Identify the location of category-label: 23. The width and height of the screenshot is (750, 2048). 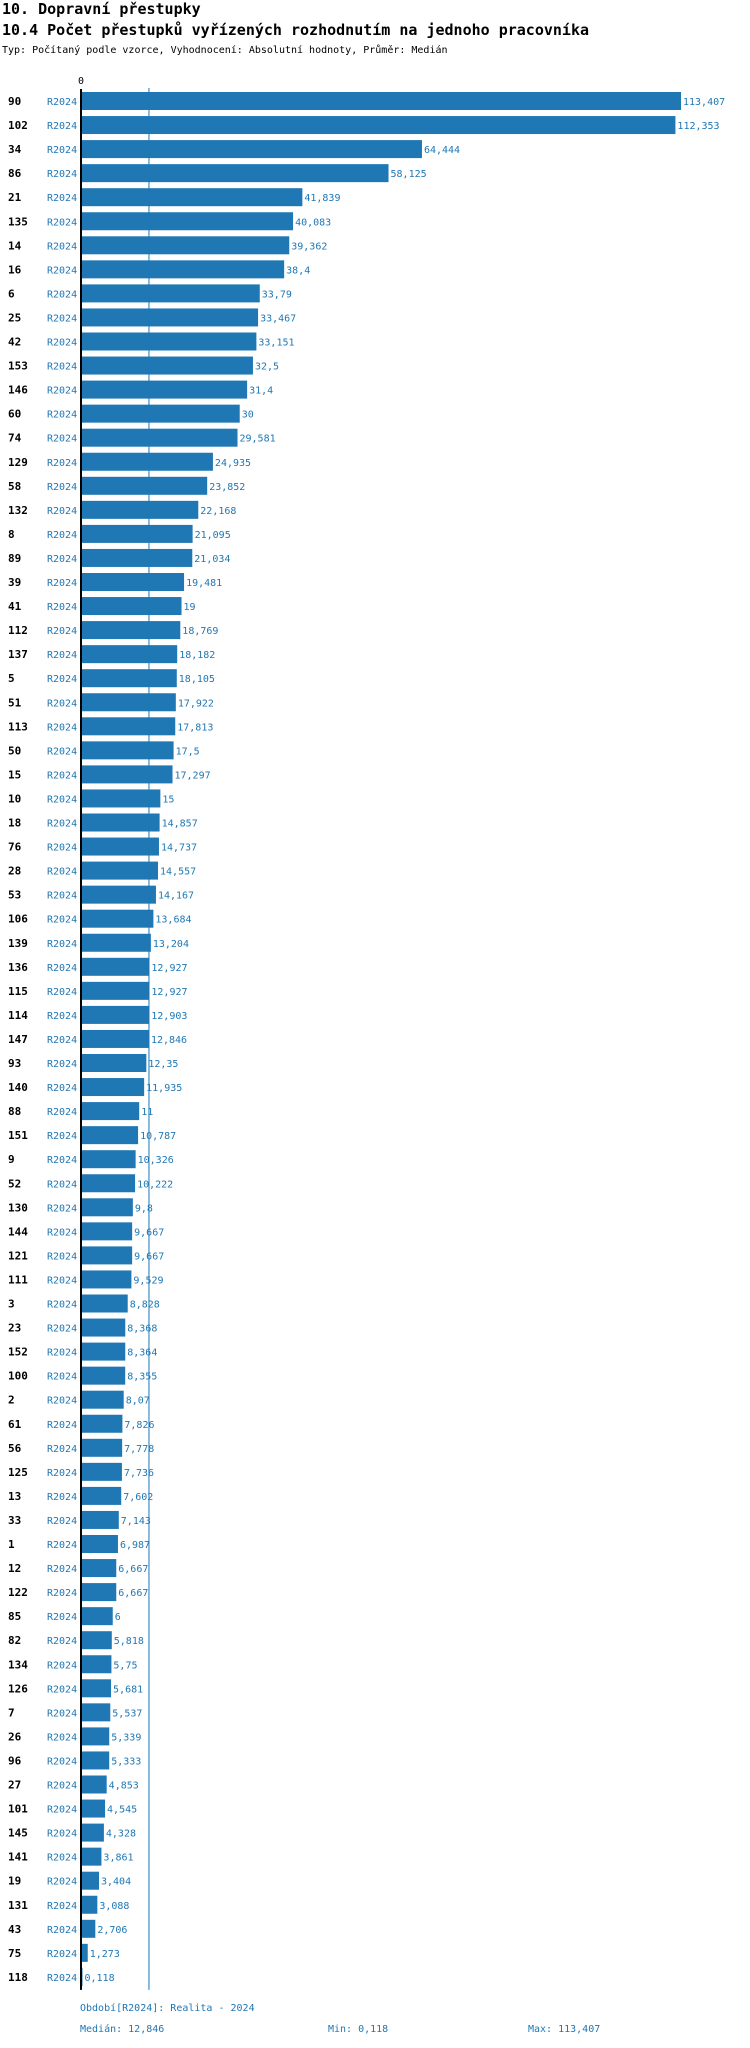
(14, 1328).